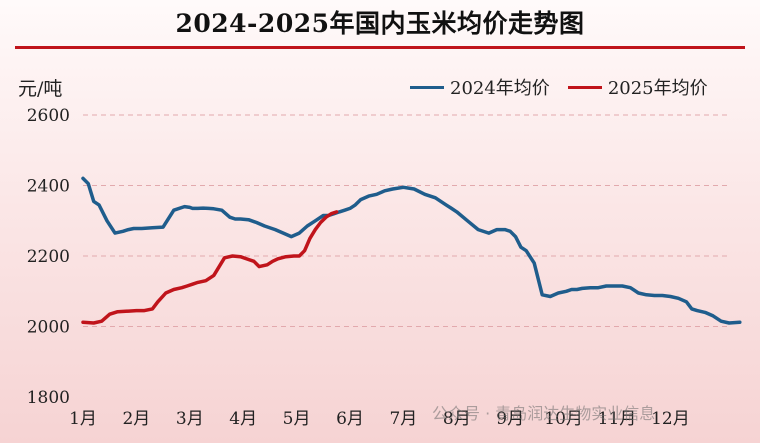 The width and height of the screenshot is (760, 443). Describe the element at coordinates (510, 419) in the screenshot. I see `x-tick-label: 9月` at that location.